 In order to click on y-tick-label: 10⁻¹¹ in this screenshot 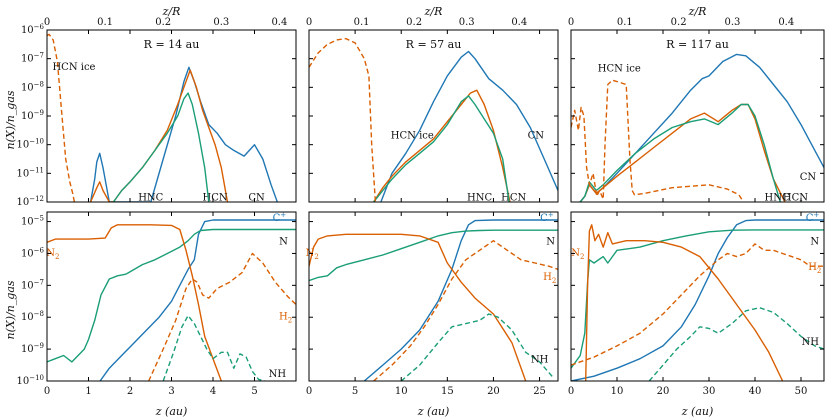, I will do `click(30, 172)`.